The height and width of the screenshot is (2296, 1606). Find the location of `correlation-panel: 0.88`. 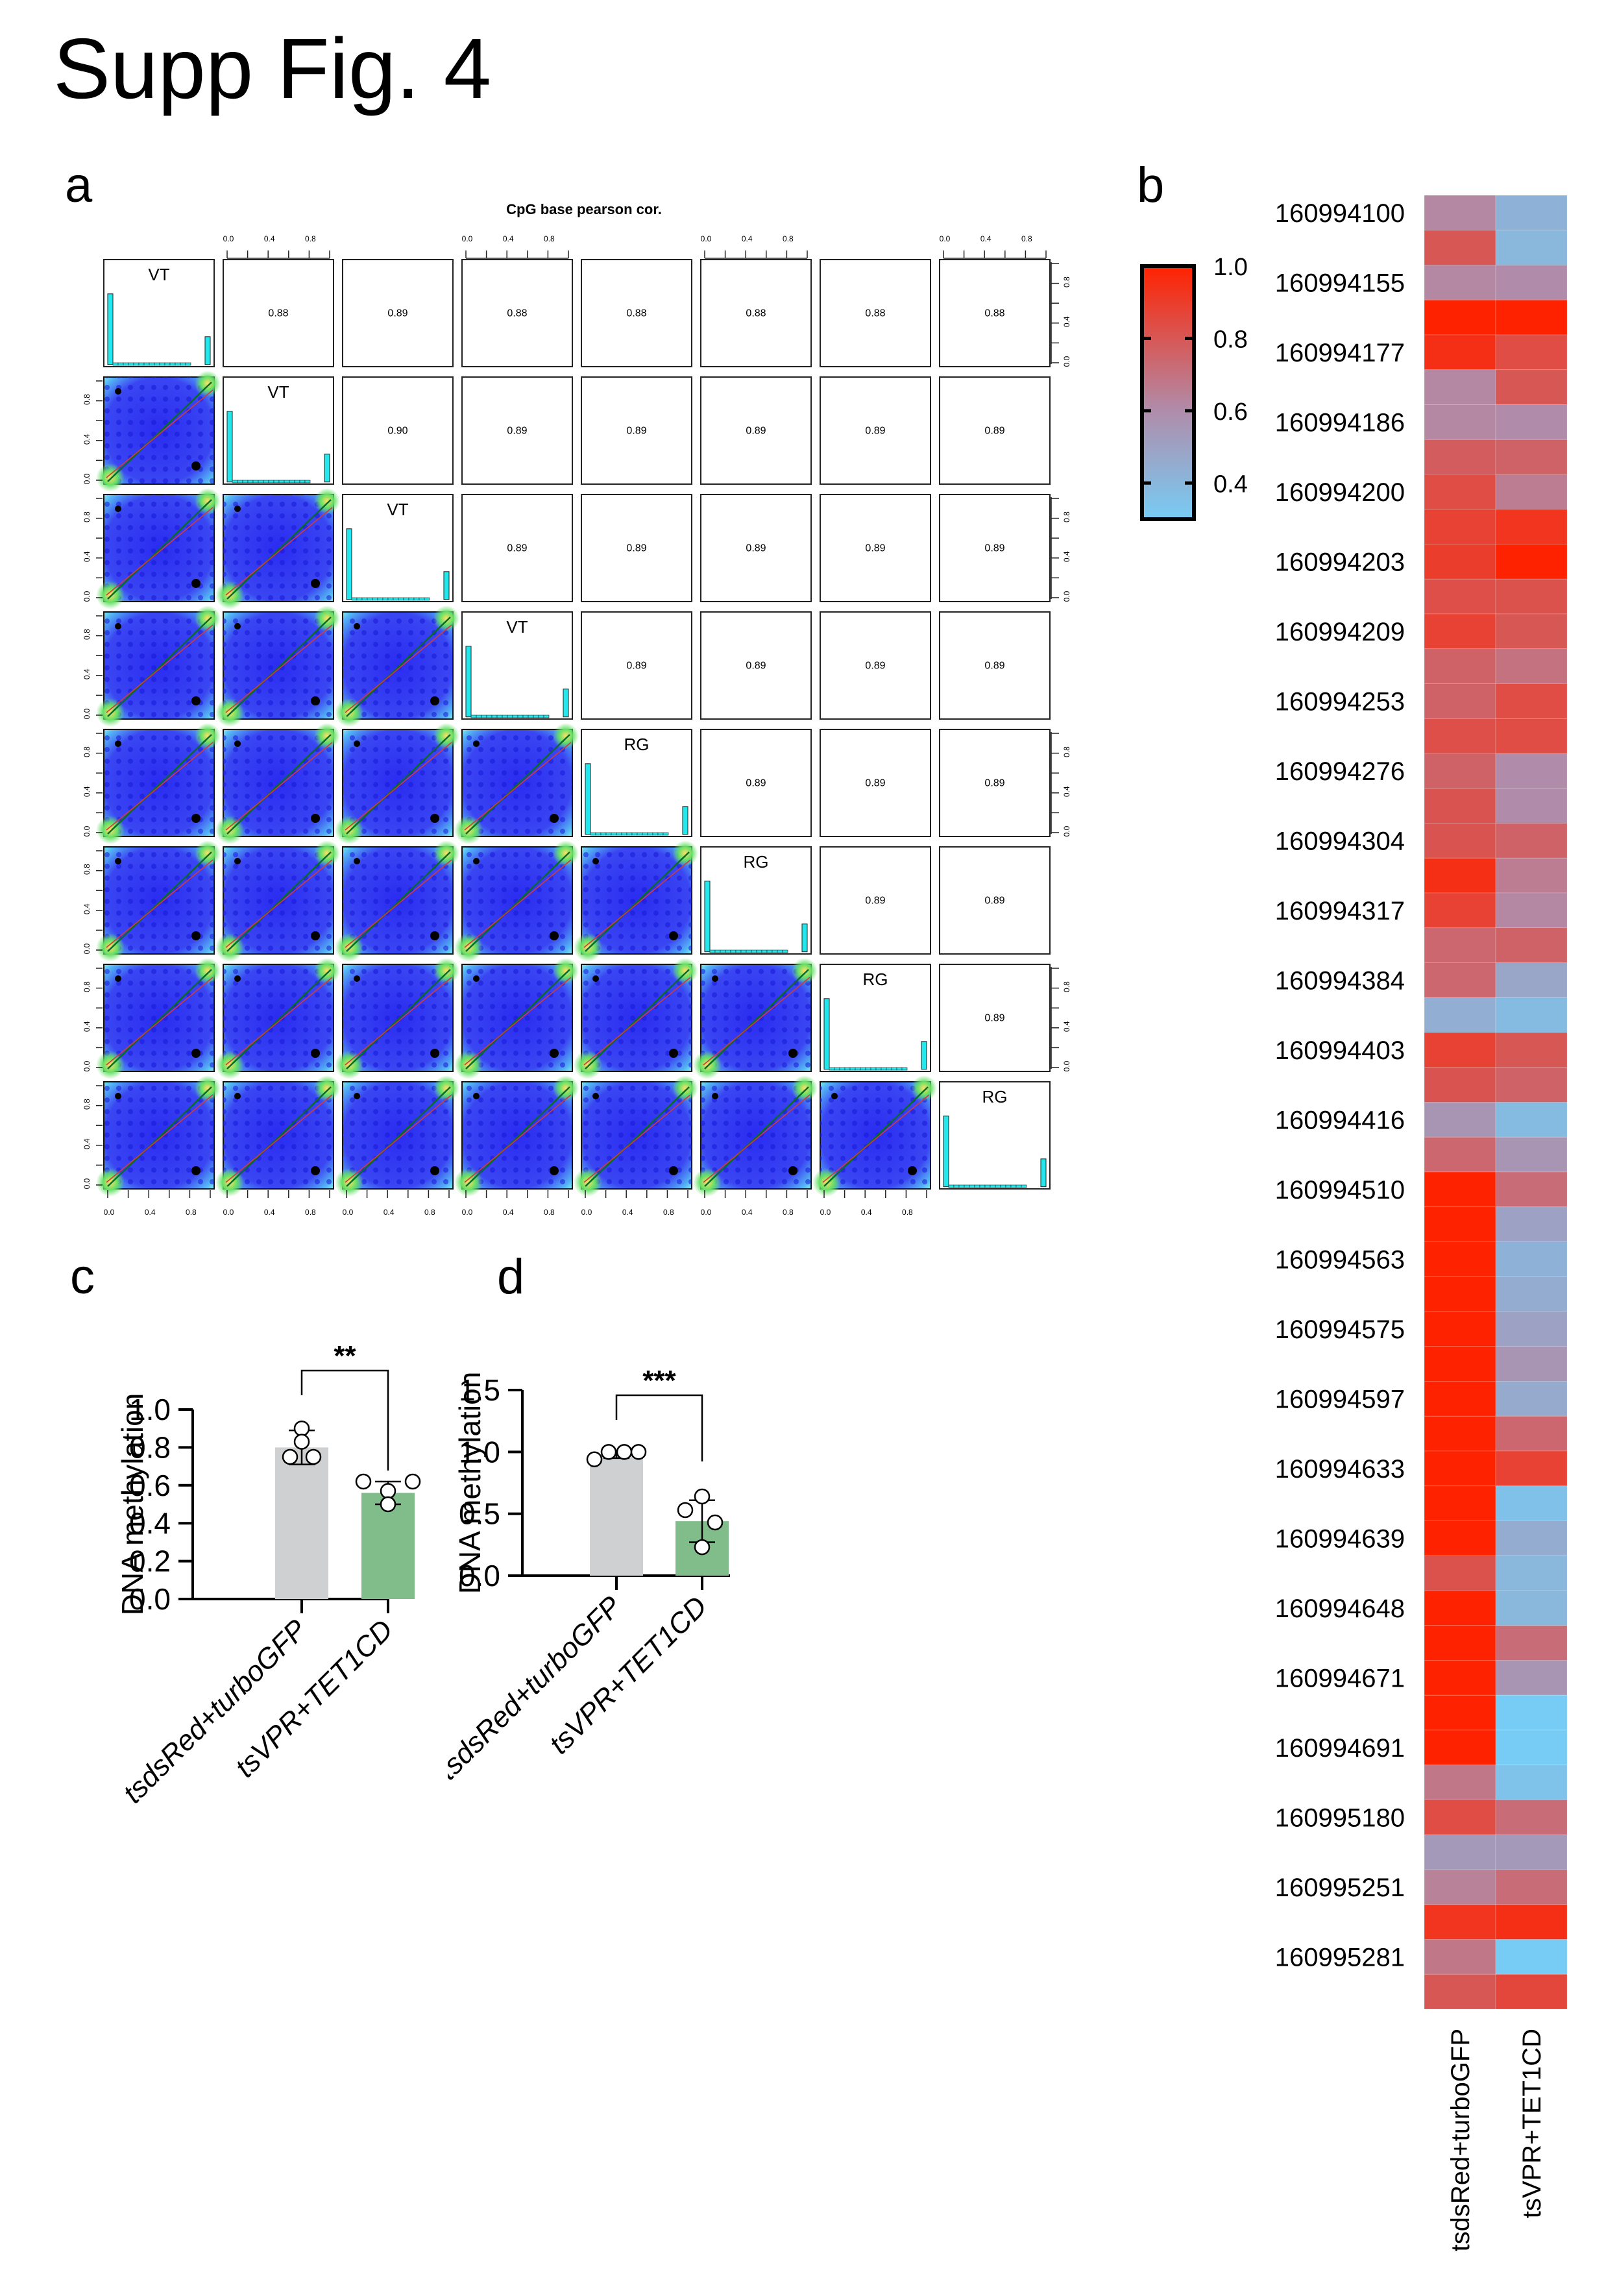

correlation-panel: 0.88 is located at coordinates (995, 313).